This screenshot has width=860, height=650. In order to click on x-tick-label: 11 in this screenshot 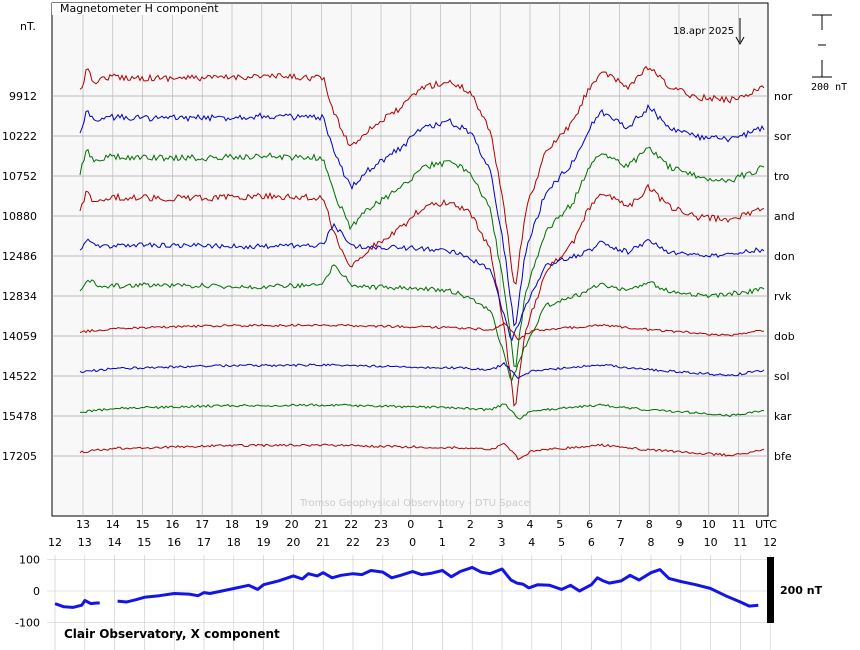, I will do `click(739, 524)`.